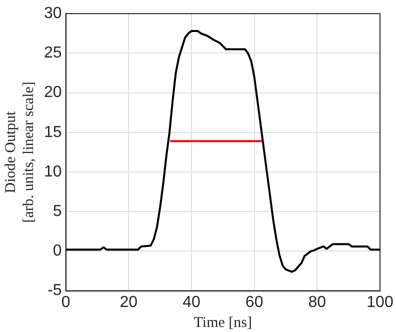 The height and width of the screenshot is (332, 396). I want to click on y-tick-label: -5, so click(55, 291).